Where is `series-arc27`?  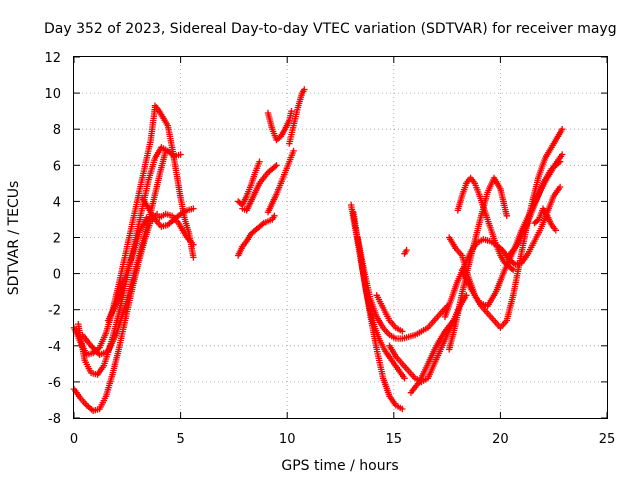 series-arc27 is located at coordinates (534, 208).